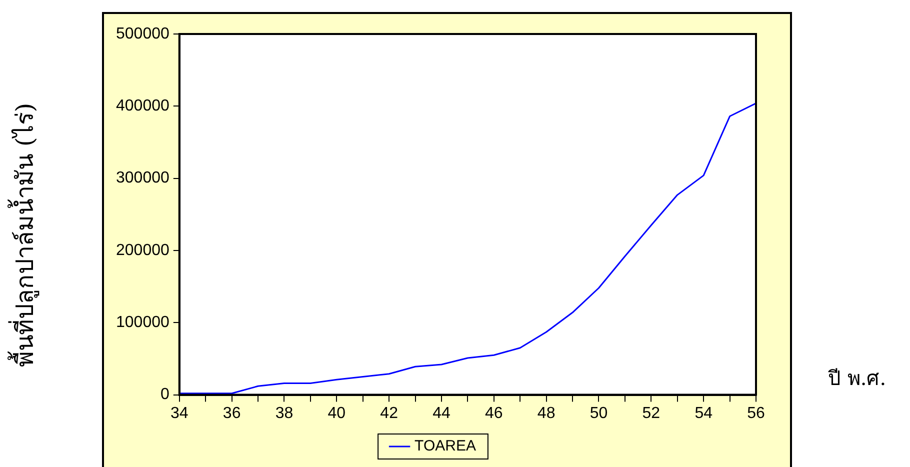 This screenshot has height=467, width=910. I want to click on x-tick-label: 54, so click(703, 413).